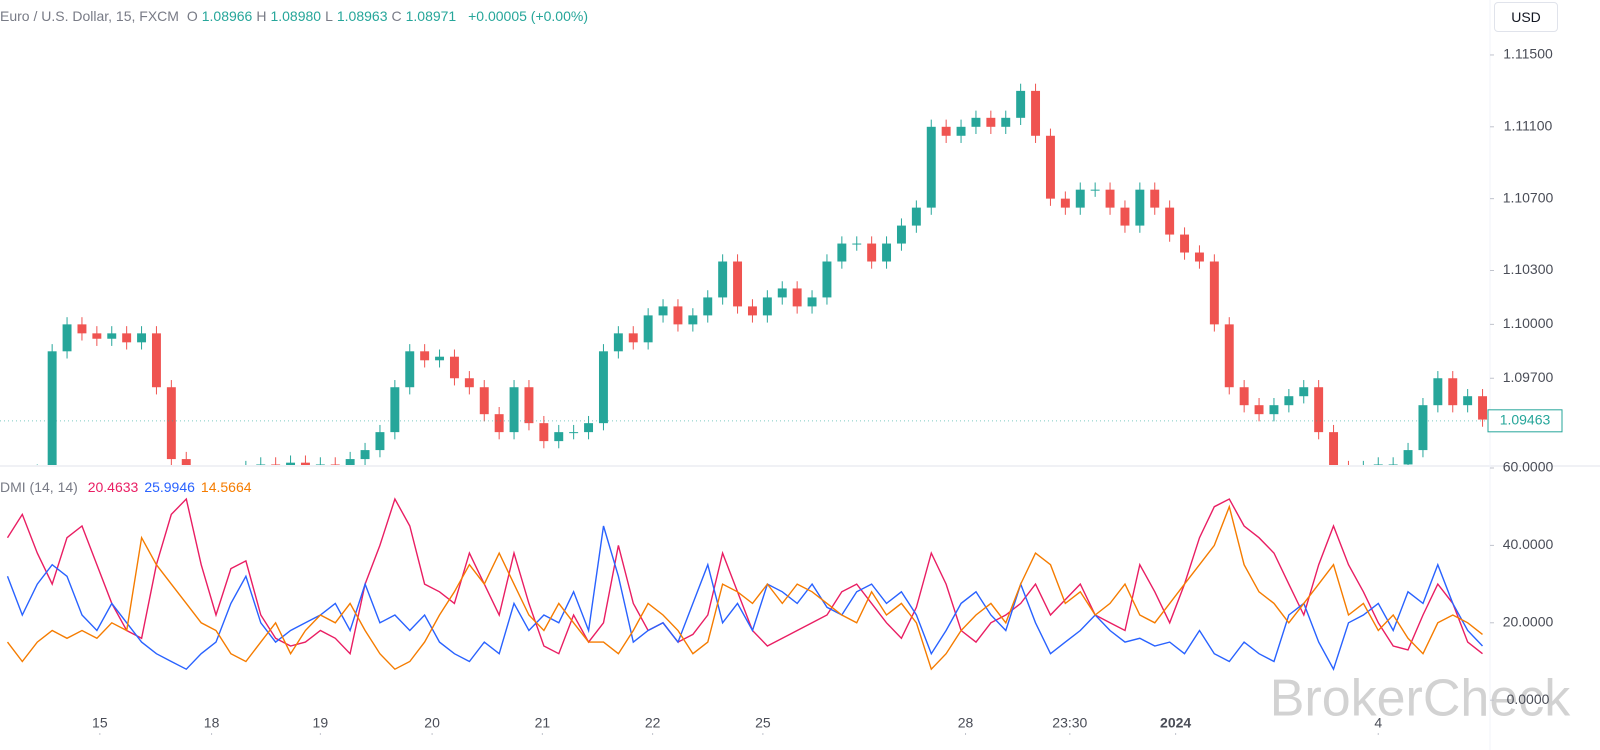 The height and width of the screenshot is (750, 1600). Describe the element at coordinates (212, 723) in the screenshot. I see `x-tick-label: 18` at that location.